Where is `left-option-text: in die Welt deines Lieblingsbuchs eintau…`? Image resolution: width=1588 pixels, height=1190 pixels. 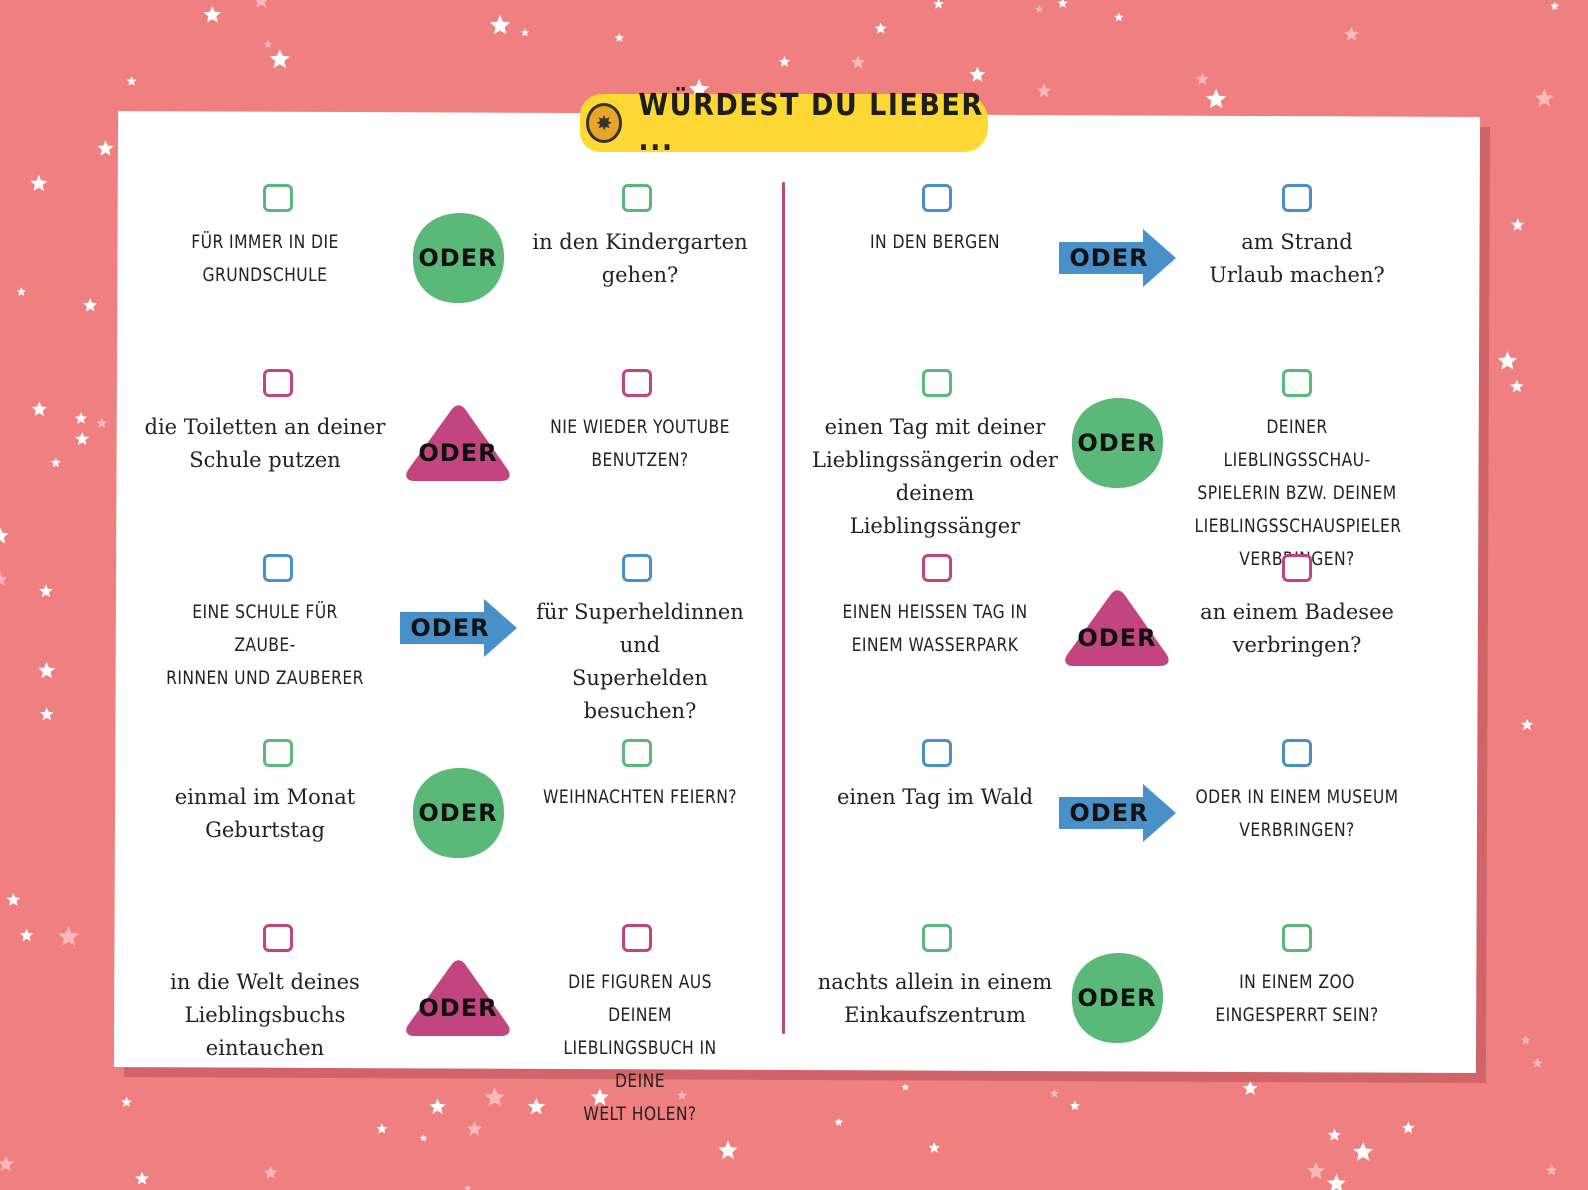
left-option-text: in die Welt deines Lieblingsbuchs eintau… is located at coordinates (265, 1015).